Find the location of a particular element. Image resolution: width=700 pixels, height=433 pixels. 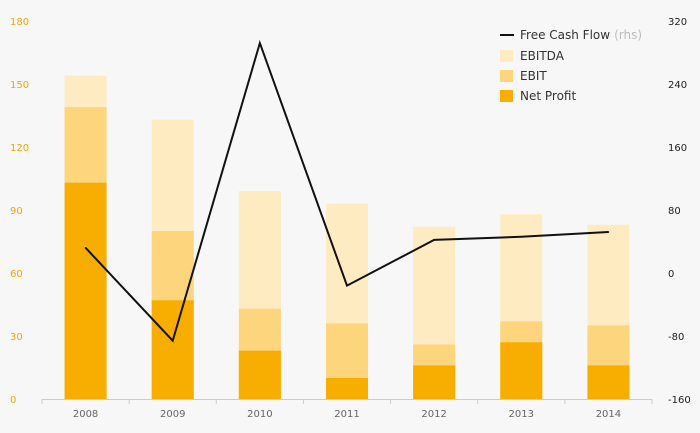

legend-label-ebitda: EBITDA is located at coordinates (542, 56).